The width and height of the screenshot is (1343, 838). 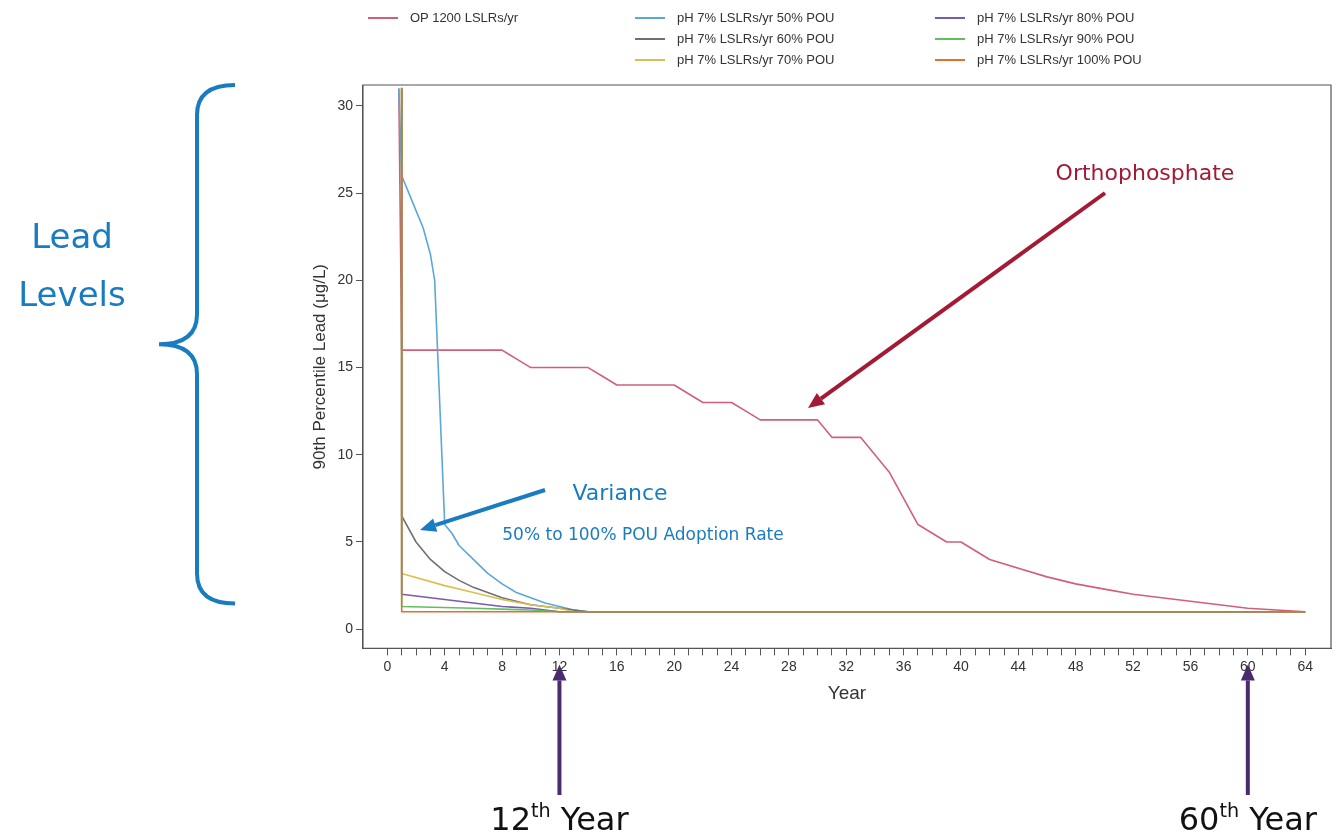 What do you see at coordinates (349, 628) in the screenshot?
I see `y-tick-label: 0` at bounding box center [349, 628].